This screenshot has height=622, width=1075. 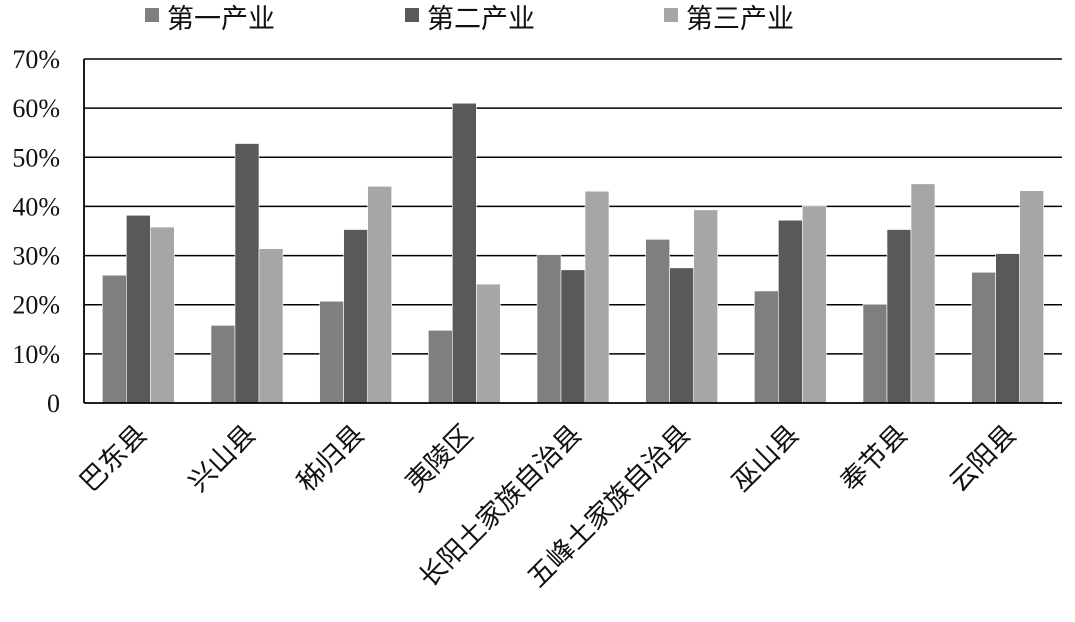 What do you see at coordinates (481, 19) in the screenshot?
I see `legend-label: 第二产业` at bounding box center [481, 19].